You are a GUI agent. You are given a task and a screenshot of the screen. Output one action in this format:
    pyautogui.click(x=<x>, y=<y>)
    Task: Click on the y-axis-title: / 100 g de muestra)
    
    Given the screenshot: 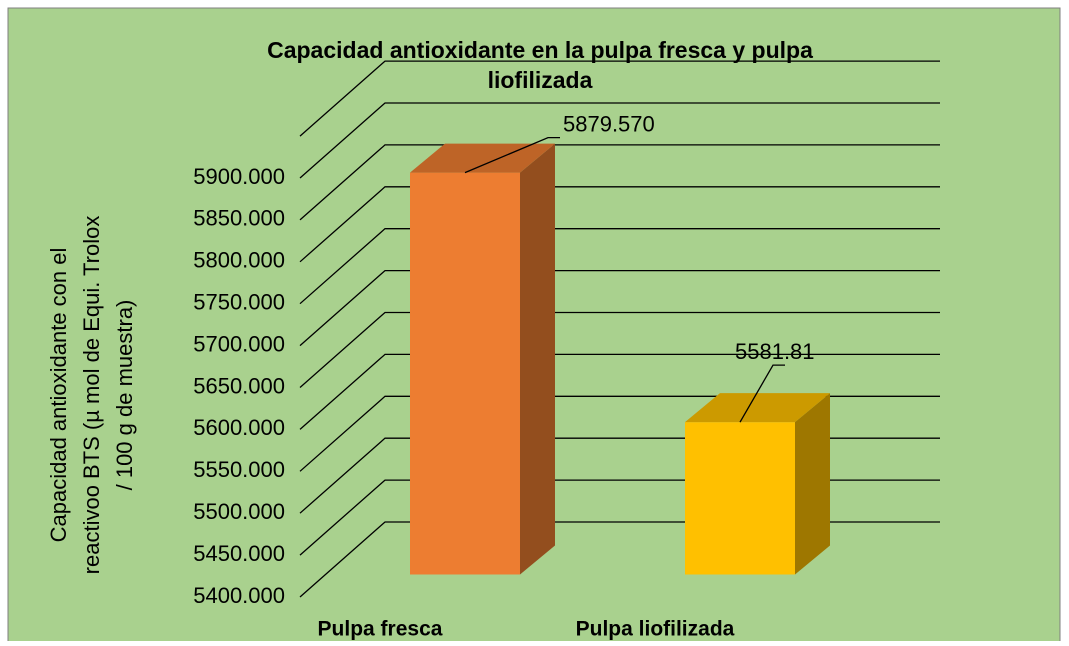 What is the action you would take?
    pyautogui.click(x=124, y=395)
    